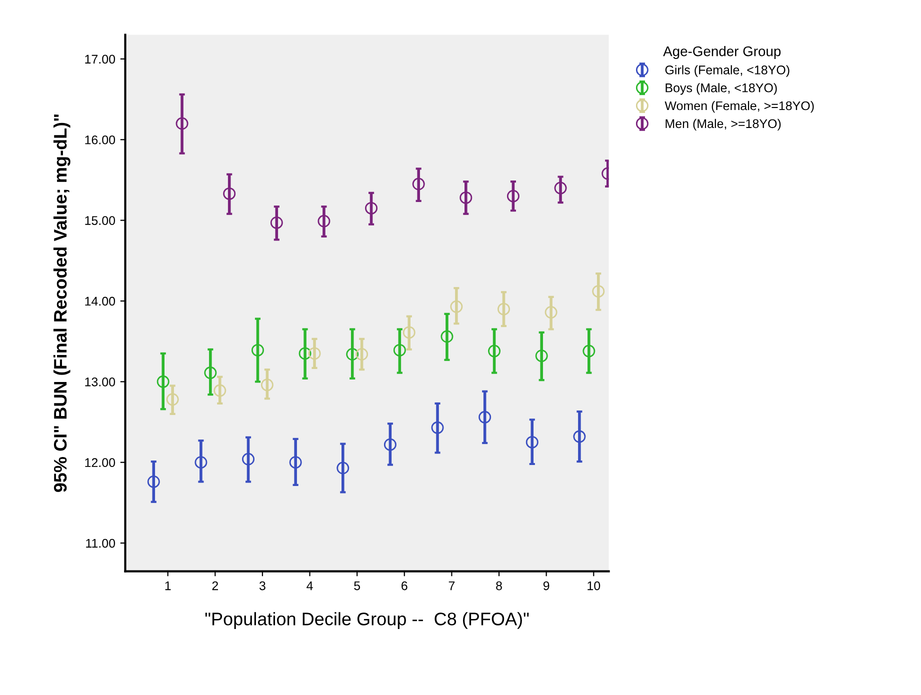 The height and width of the screenshot is (695, 921). I want to click on legend-label: Women (Female, >=18YO), so click(739, 107).